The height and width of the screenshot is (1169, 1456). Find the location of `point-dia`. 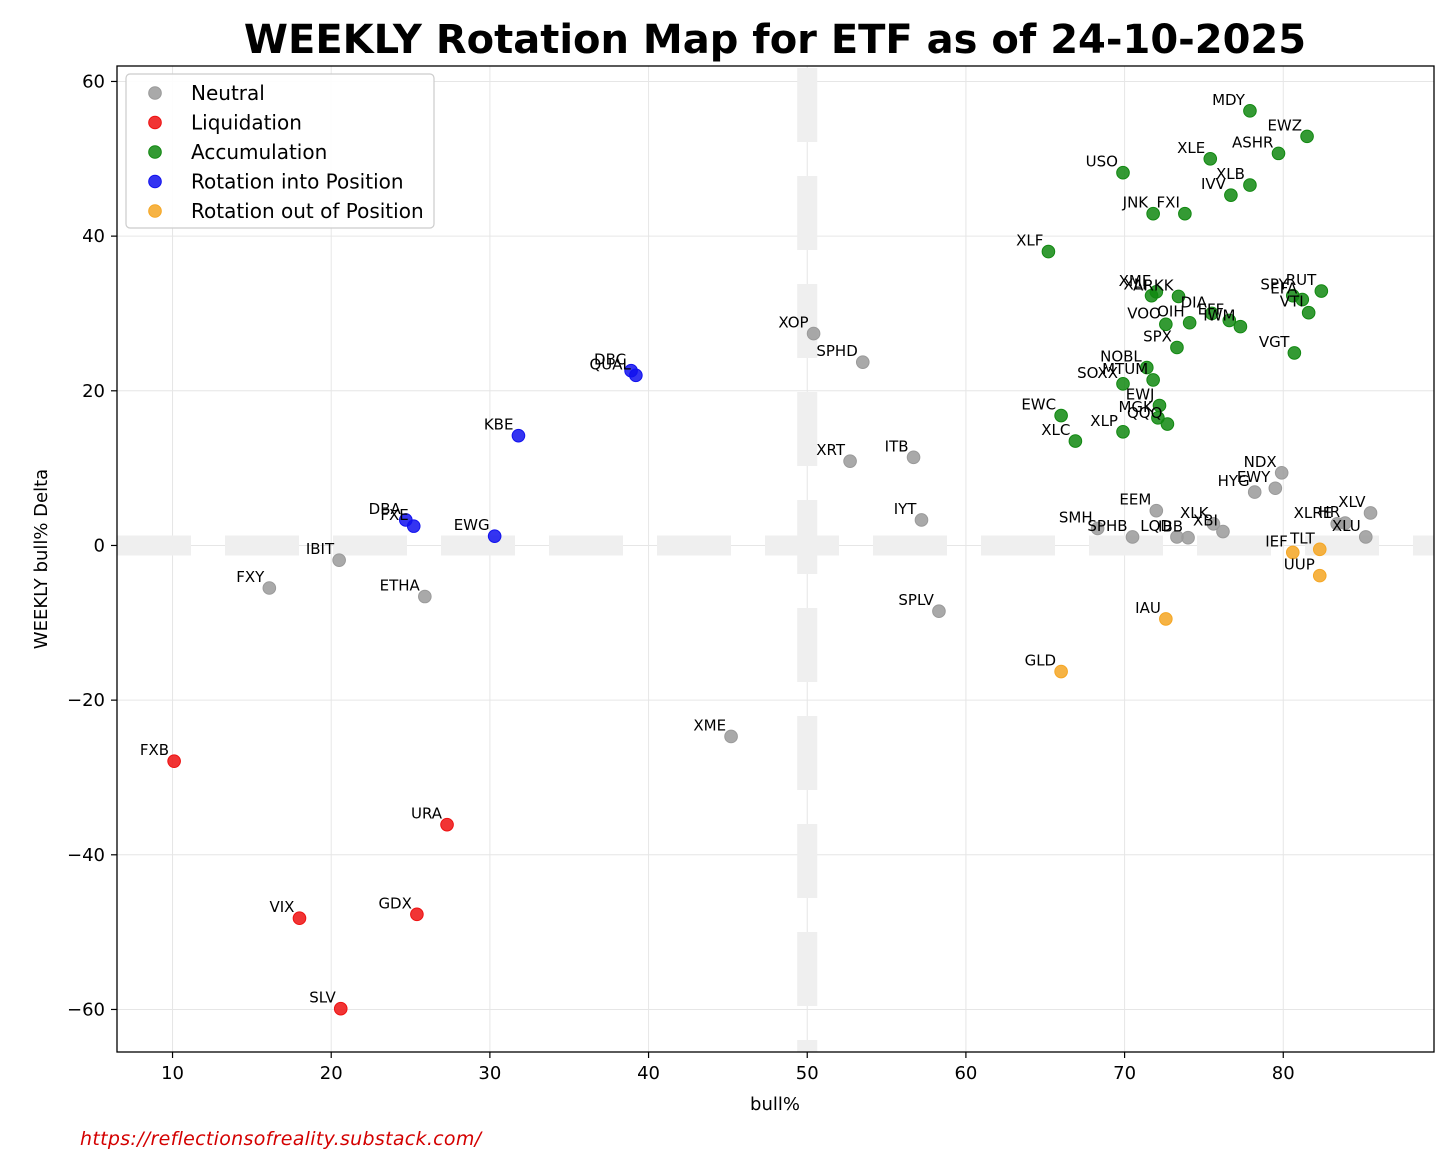

point-dia is located at coordinates (1212, 313).